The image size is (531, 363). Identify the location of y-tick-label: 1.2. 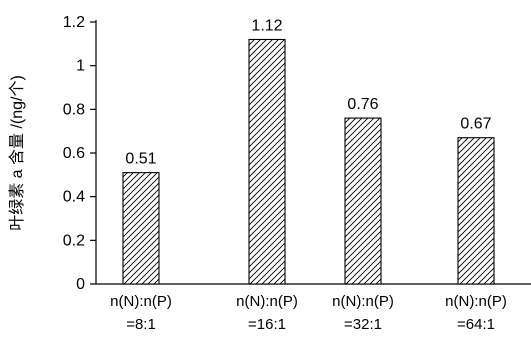
(74, 22).